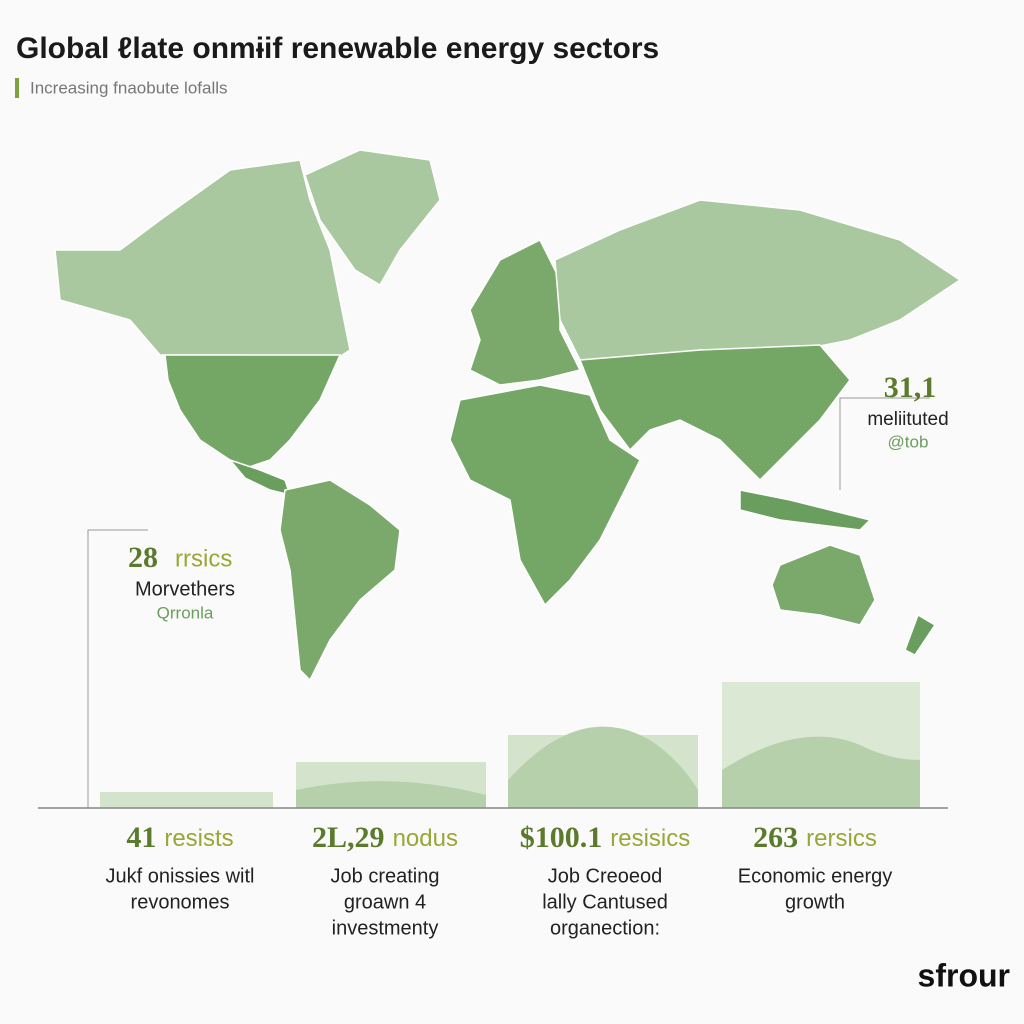 The width and height of the screenshot is (1024, 1024). What do you see at coordinates (372, 218) in the screenshot?
I see `greenland` at bounding box center [372, 218].